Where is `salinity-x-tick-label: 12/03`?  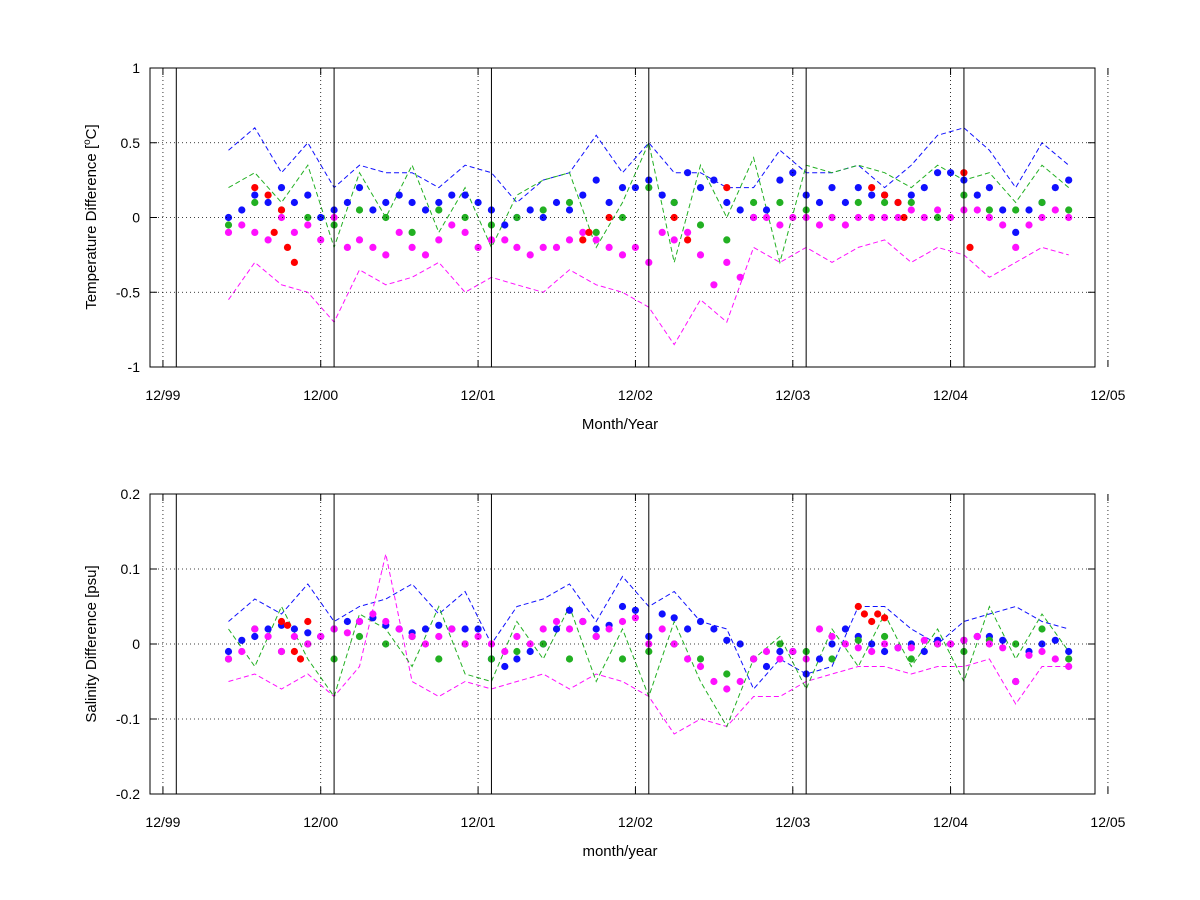
salinity-x-tick-label: 12/03 is located at coordinates (792, 822).